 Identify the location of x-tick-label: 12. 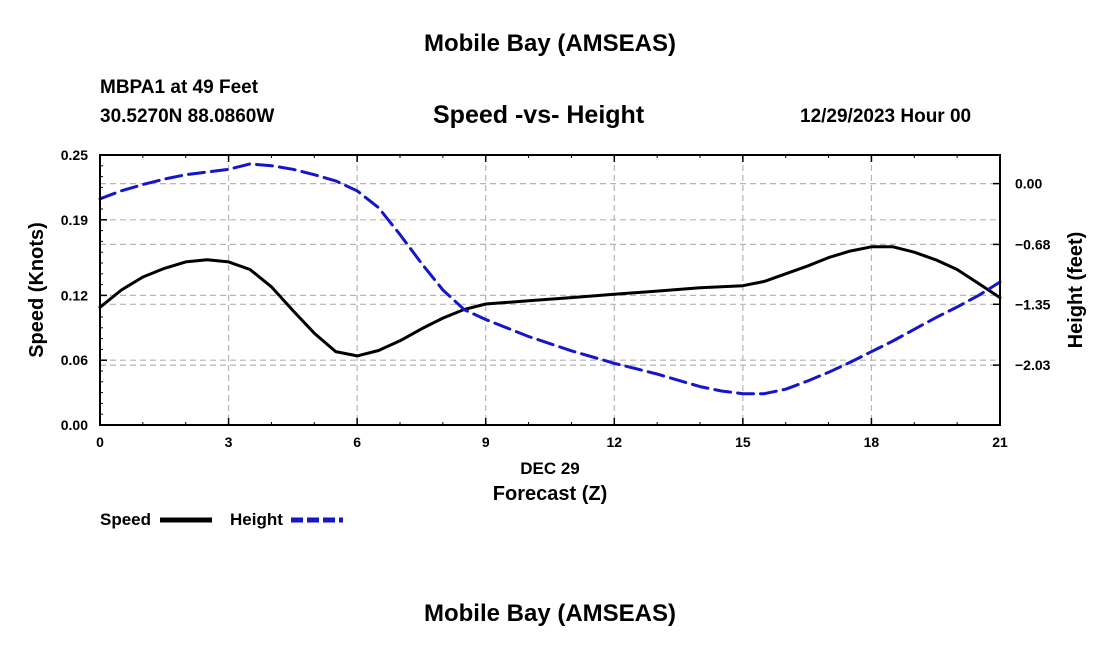
(614, 442).